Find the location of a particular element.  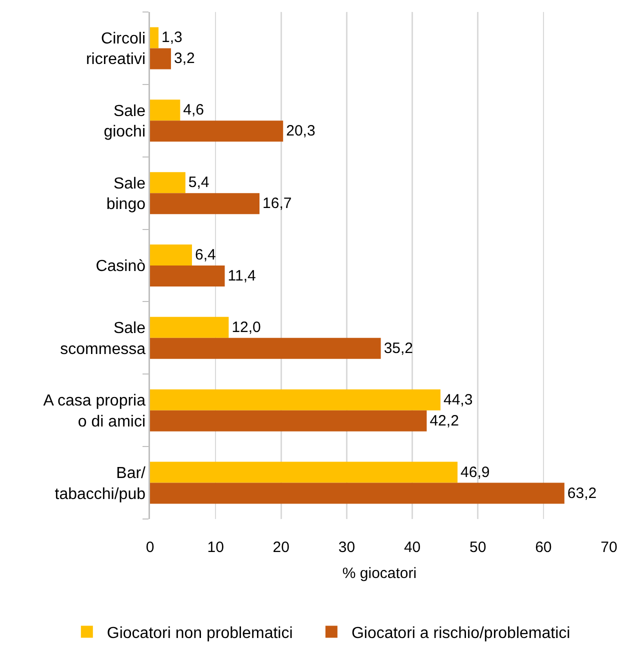

data-label: 4,6 is located at coordinates (193, 110).